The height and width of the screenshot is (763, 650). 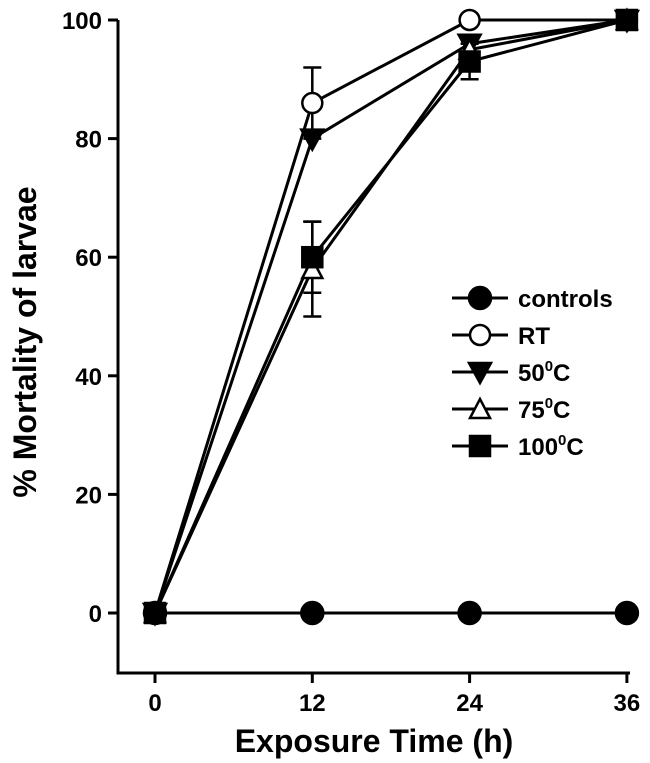 I want to click on legend-label-text: RT, so click(x=534, y=336).